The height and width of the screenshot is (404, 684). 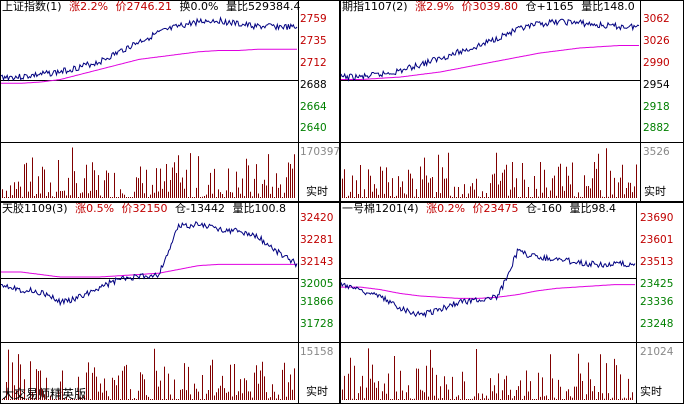 What do you see at coordinates (44, 394) in the screenshot?
I see `software-watermark: 大交易师精英版` at bounding box center [44, 394].